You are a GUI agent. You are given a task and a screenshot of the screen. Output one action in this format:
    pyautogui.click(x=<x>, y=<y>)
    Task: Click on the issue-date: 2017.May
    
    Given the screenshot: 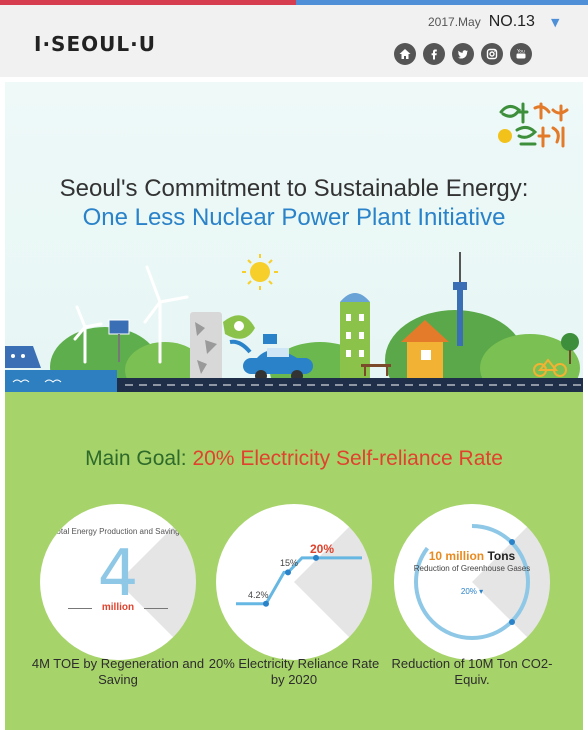 What is the action you would take?
    pyautogui.click(x=454, y=22)
    